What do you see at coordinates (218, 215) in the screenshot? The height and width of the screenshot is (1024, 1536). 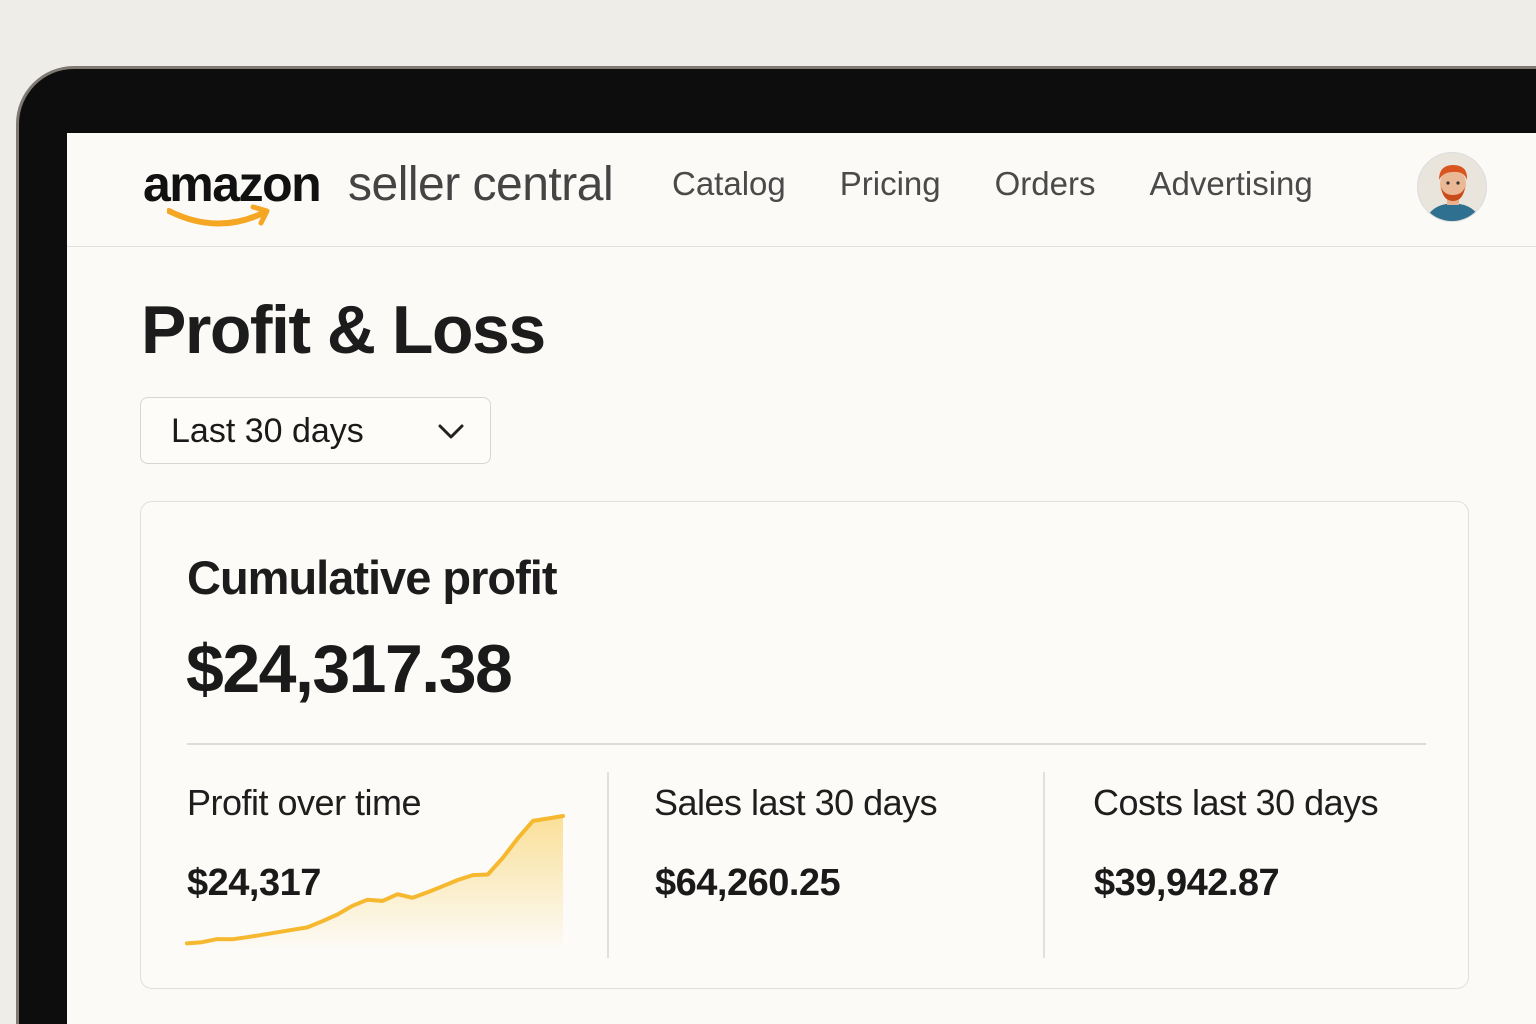 I see `amazon-smile-icon` at bounding box center [218, 215].